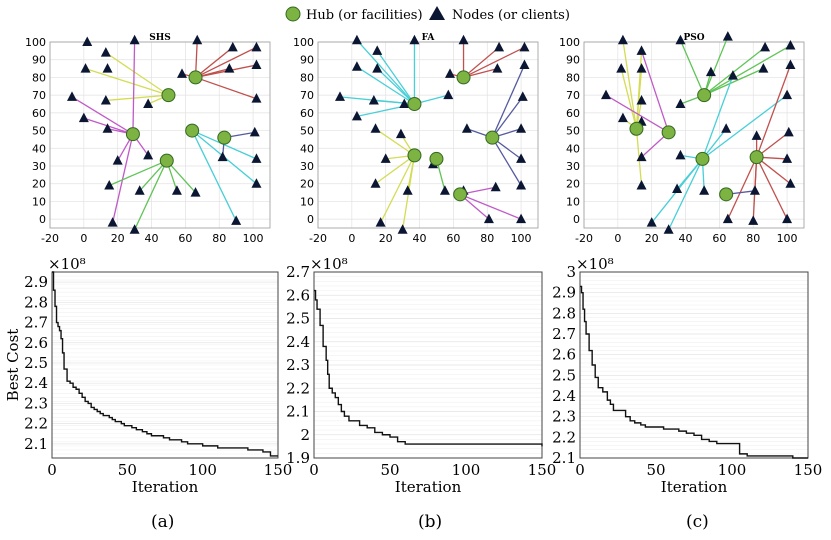 The height and width of the screenshot is (540, 831). Describe the element at coordinates (36, 302) in the screenshot. I see `y-tick-label: 2.8` at that location.